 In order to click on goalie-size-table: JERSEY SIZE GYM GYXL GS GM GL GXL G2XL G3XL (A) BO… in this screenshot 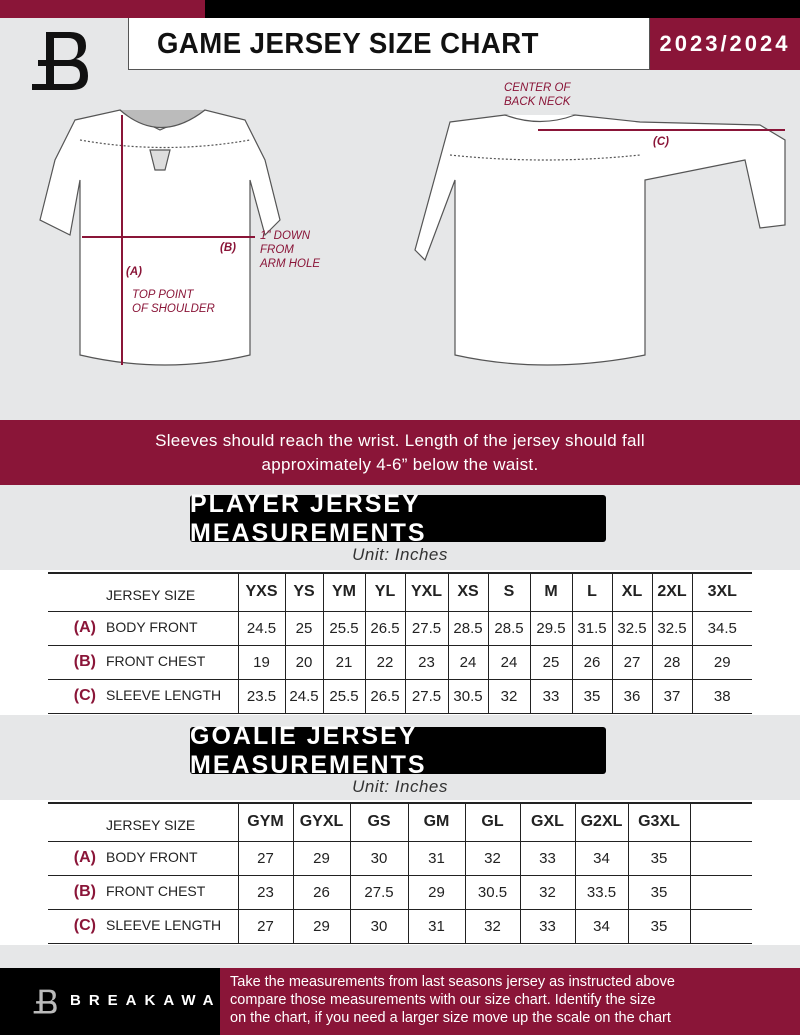, I will do `click(400, 873)`.